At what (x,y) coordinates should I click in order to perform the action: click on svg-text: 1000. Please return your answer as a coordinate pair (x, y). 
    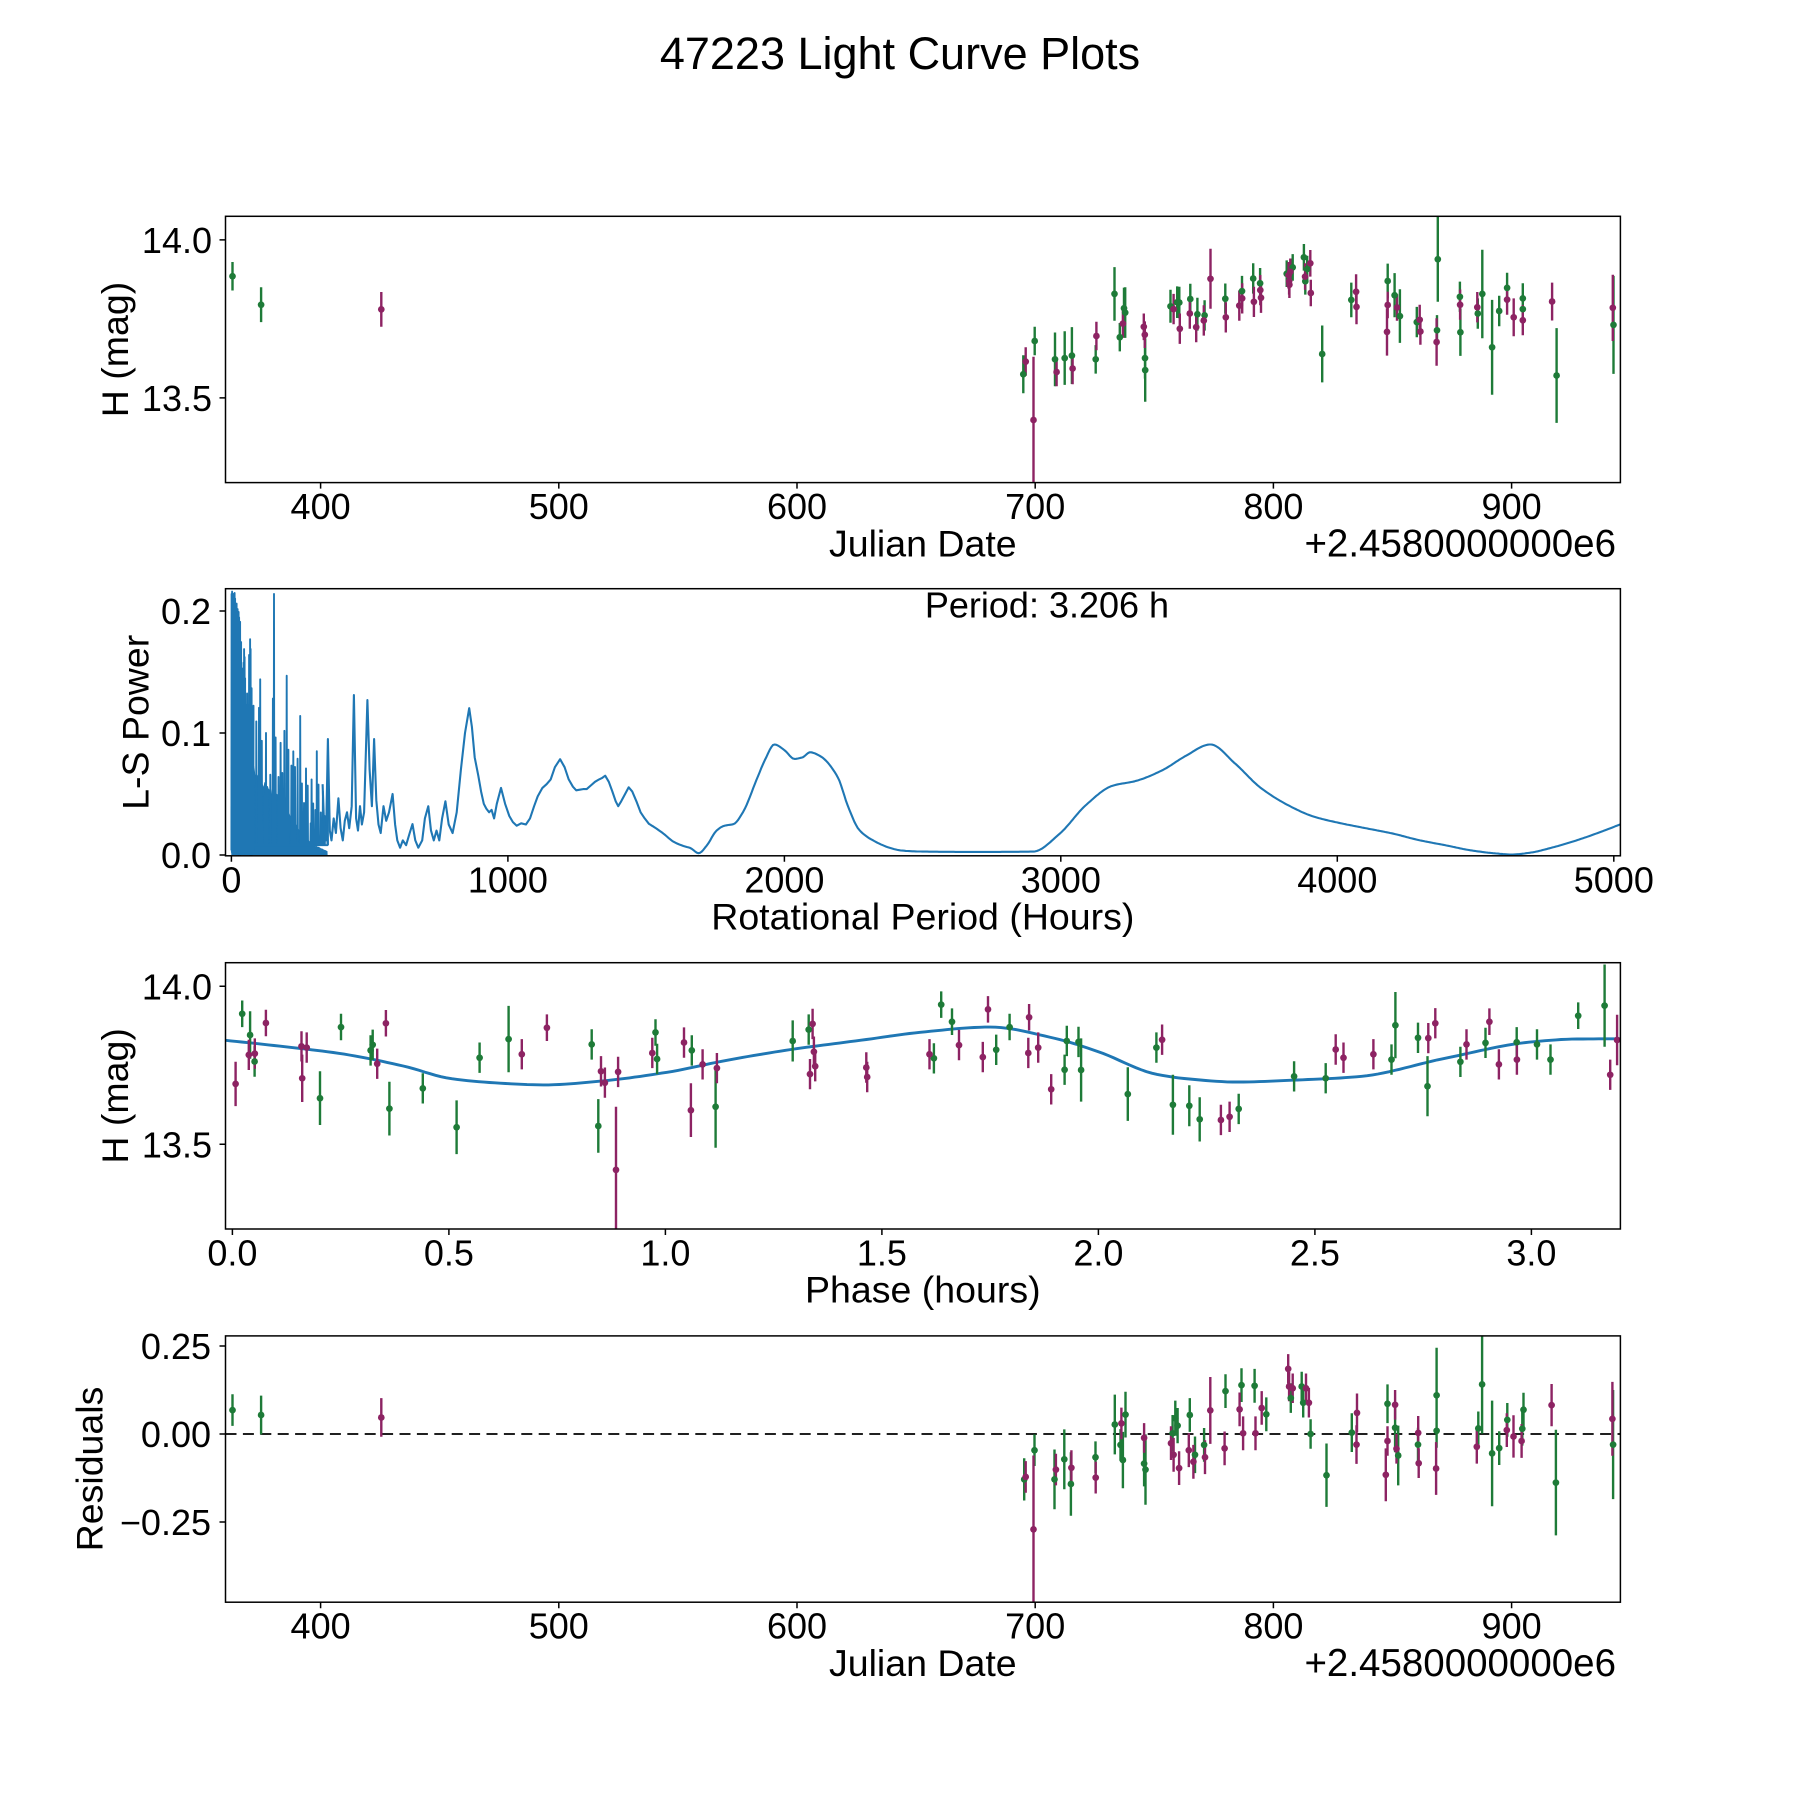
    Looking at the image, I should click on (508, 879).